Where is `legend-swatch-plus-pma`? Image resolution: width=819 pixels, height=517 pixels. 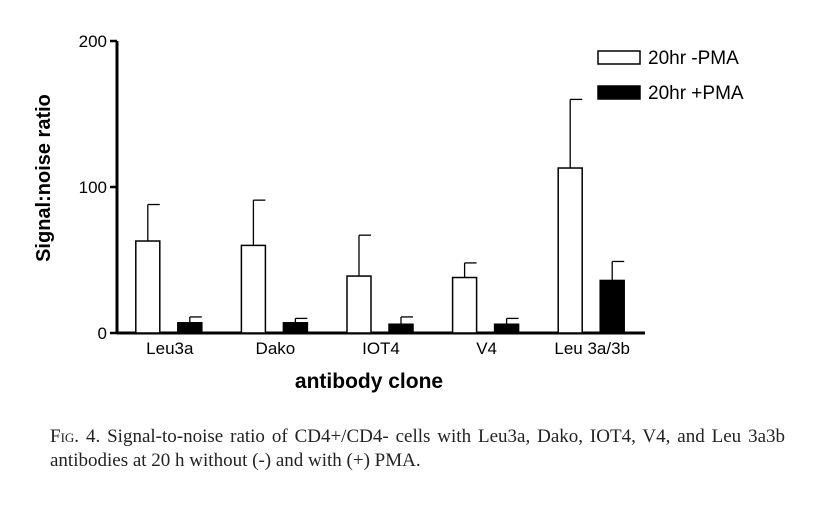
legend-swatch-plus-pma is located at coordinates (619, 92).